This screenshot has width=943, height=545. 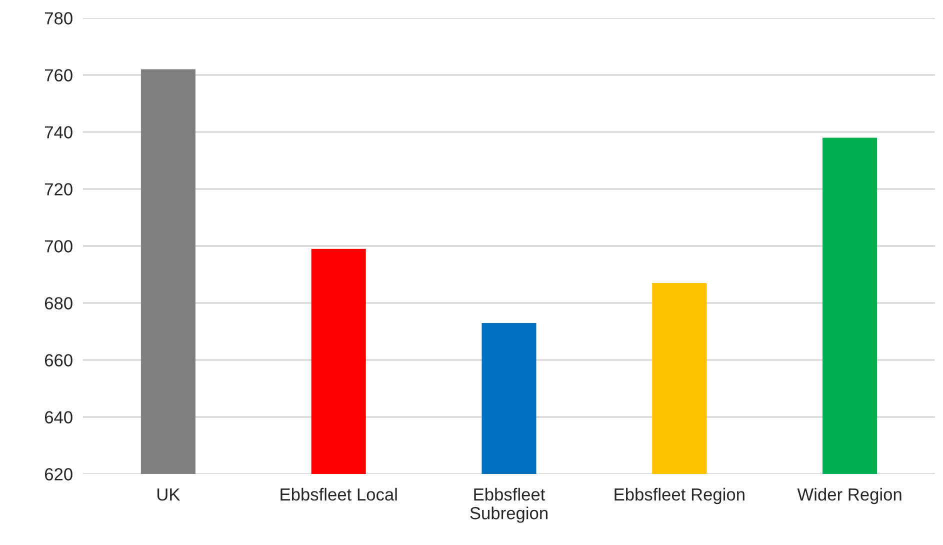 What do you see at coordinates (338, 494) in the screenshot?
I see `x-tick-label: Ebbsfleet Local` at bounding box center [338, 494].